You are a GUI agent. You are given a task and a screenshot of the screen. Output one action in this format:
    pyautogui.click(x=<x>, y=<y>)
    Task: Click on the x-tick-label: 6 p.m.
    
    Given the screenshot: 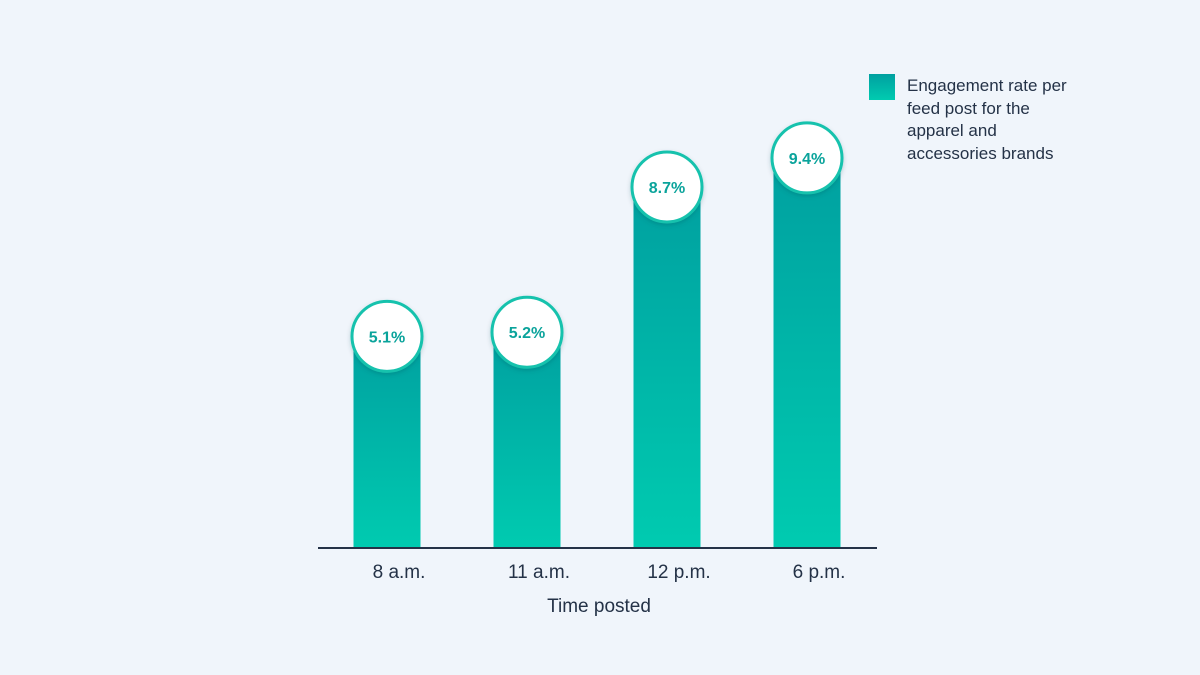 What is the action you would take?
    pyautogui.click(x=819, y=572)
    